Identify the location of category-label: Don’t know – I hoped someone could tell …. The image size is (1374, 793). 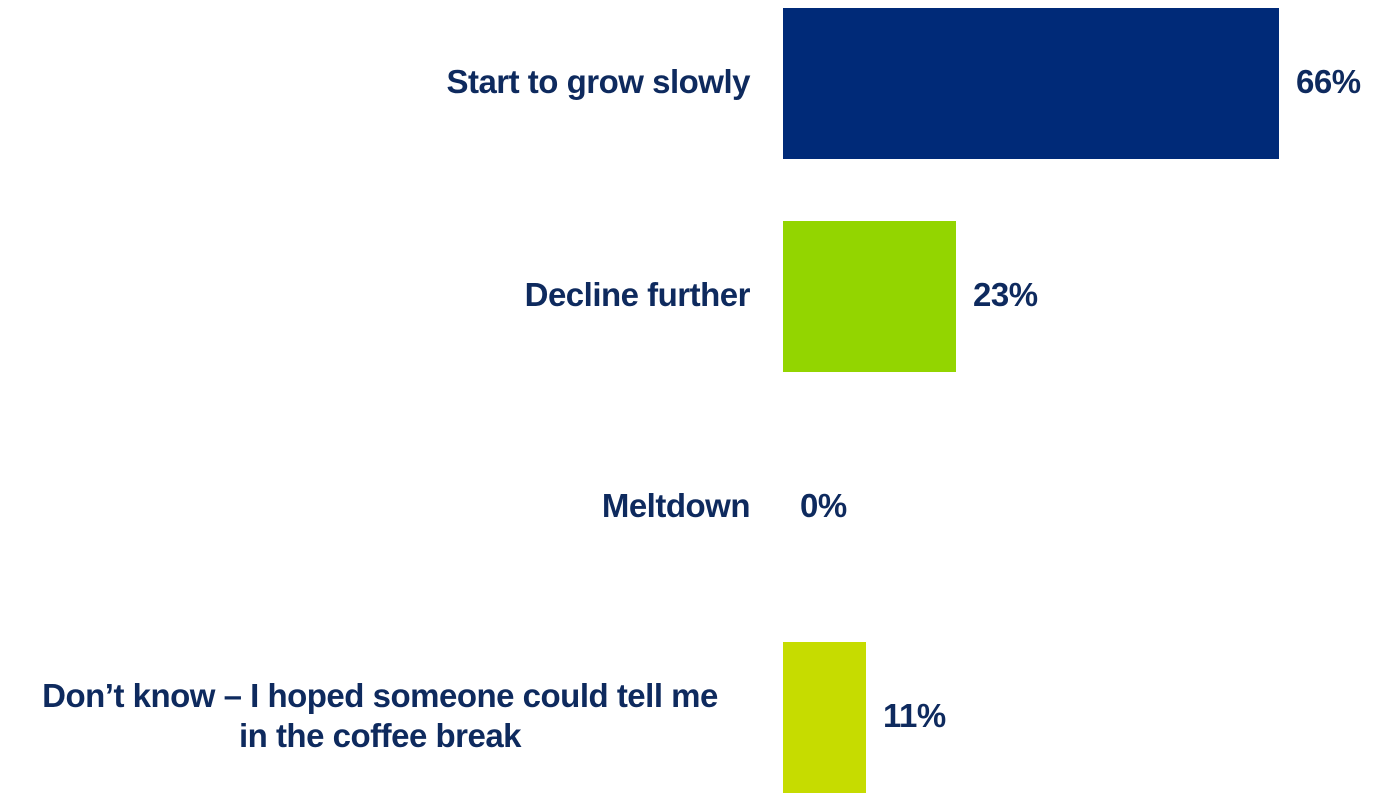
(380, 716).